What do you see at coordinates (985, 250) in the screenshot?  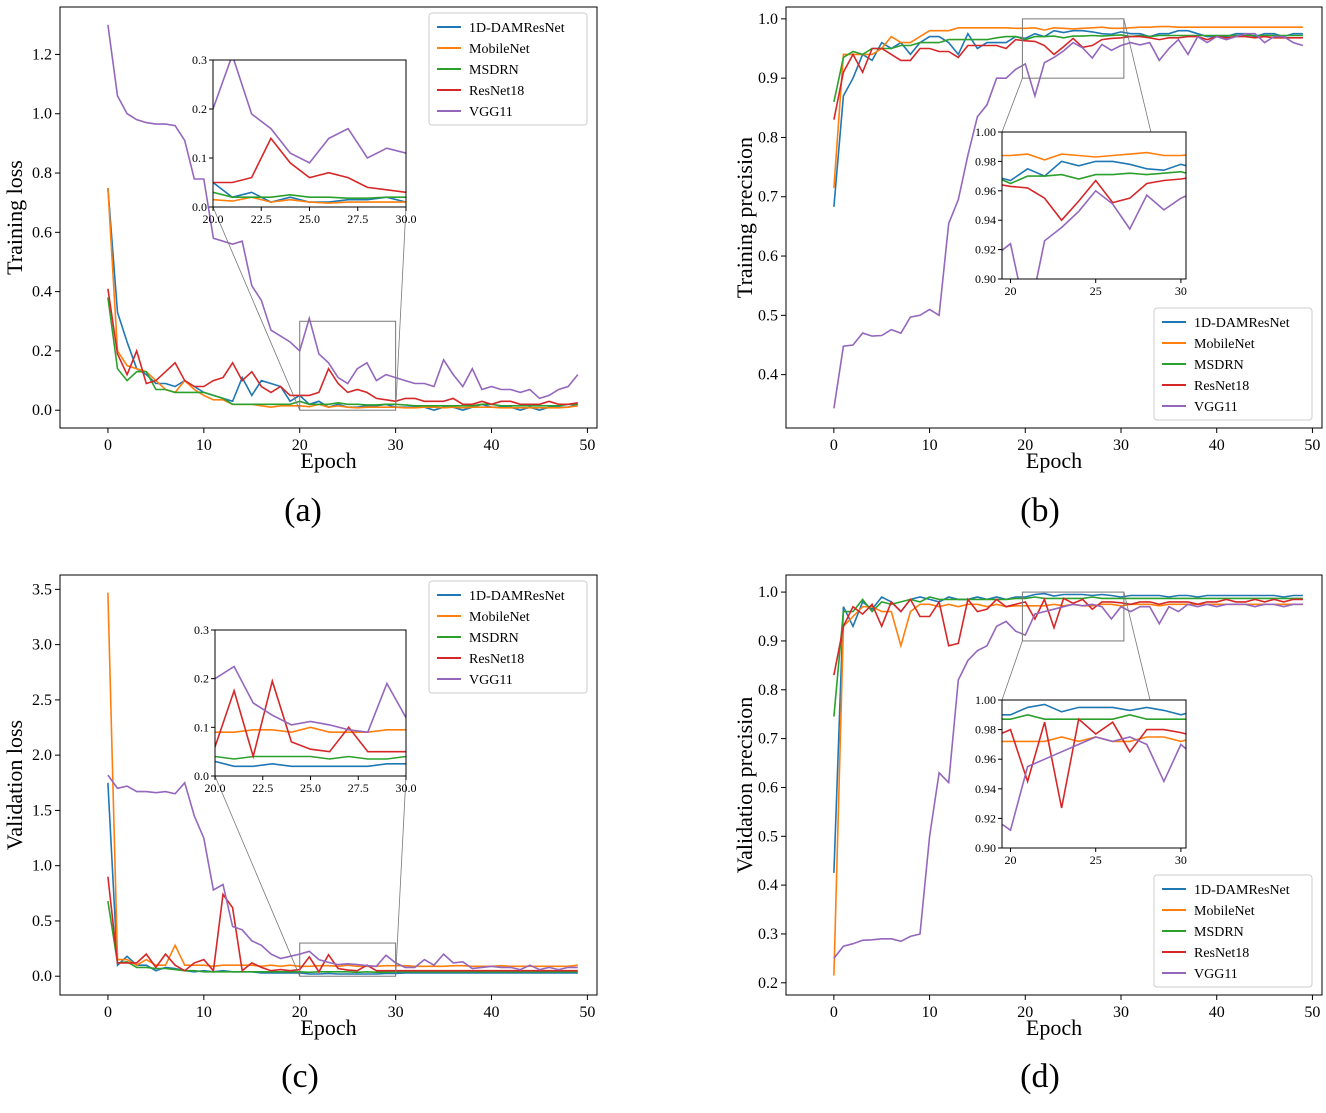 I see `inset-y-tick-label: 0.92` at bounding box center [985, 250].